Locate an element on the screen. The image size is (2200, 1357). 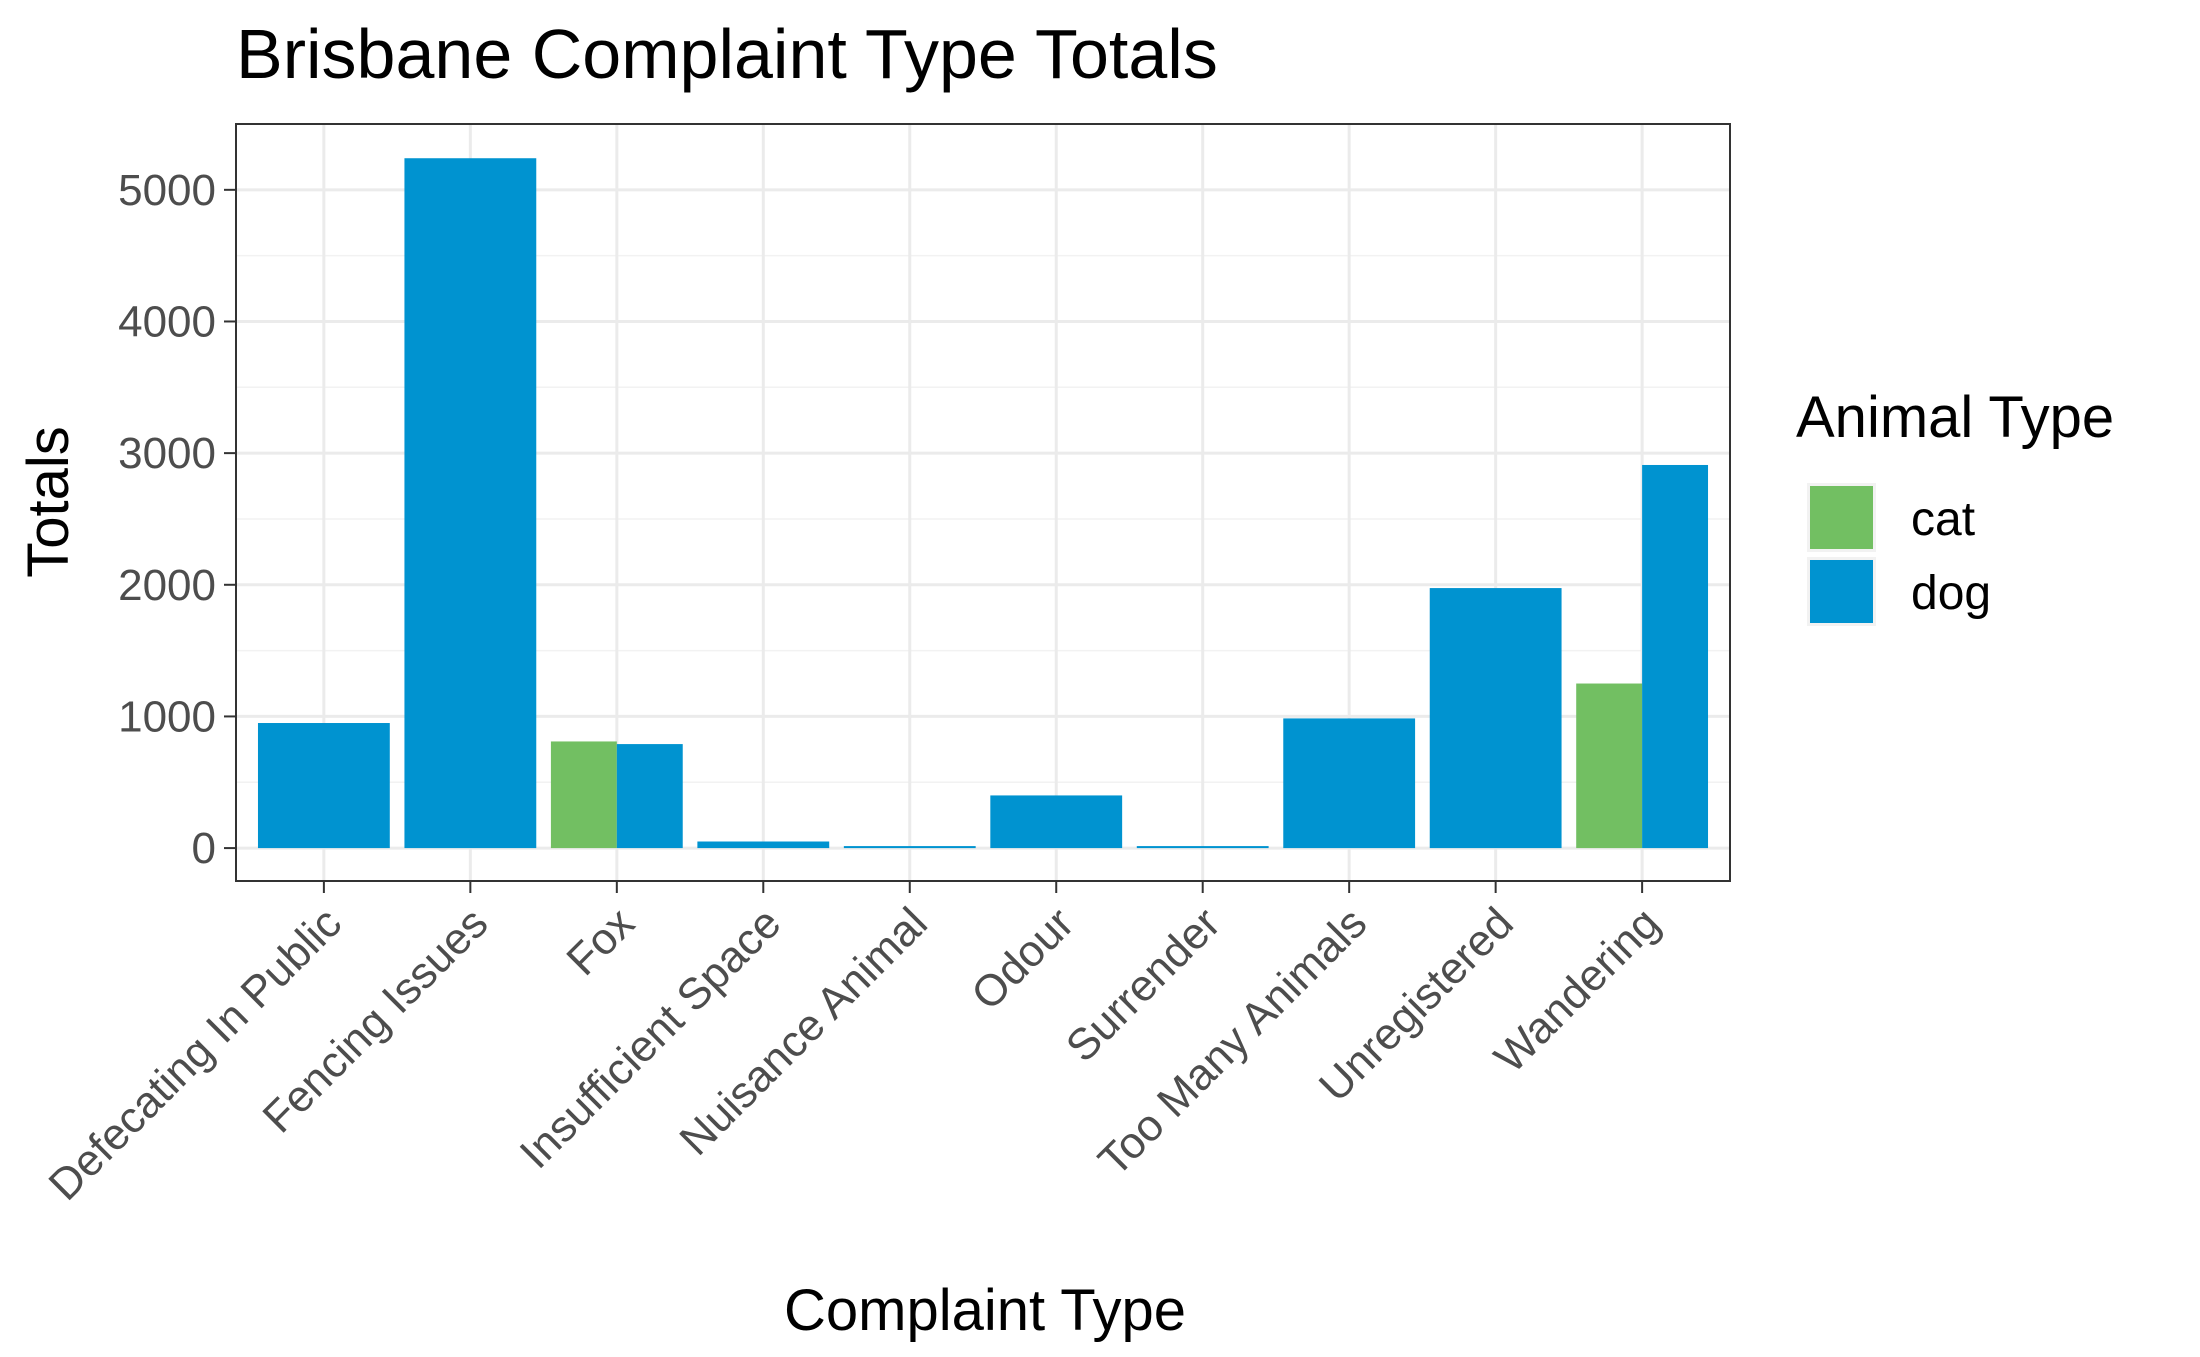
legend-swatch-cat is located at coordinates (1841, 517).